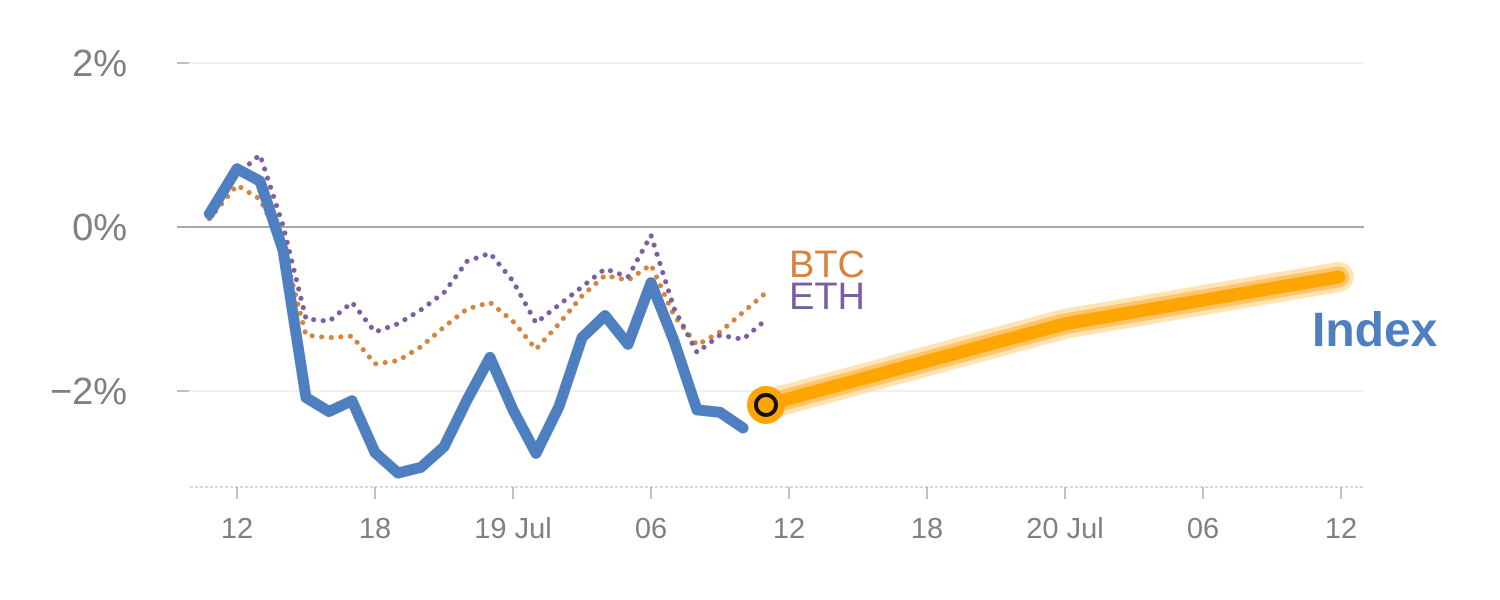 Image resolution: width=1500 pixels, height=600 pixels. I want to click on x-tick-label: 20 Jul, so click(1064, 529).